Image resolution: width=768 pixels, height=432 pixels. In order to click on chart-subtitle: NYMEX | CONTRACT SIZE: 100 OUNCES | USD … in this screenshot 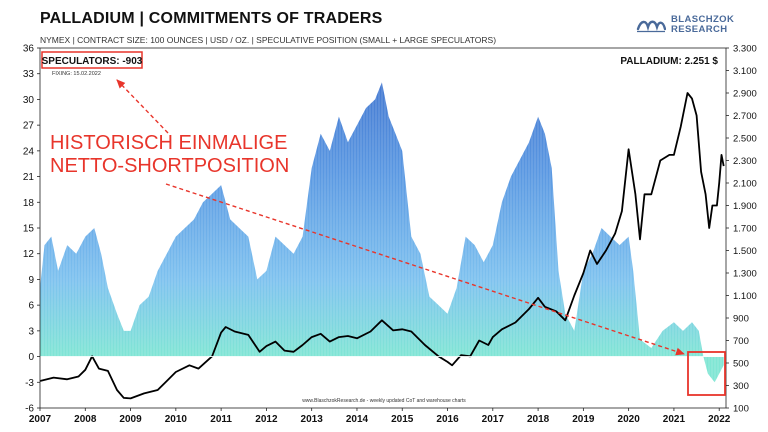, I will do `click(268, 40)`.